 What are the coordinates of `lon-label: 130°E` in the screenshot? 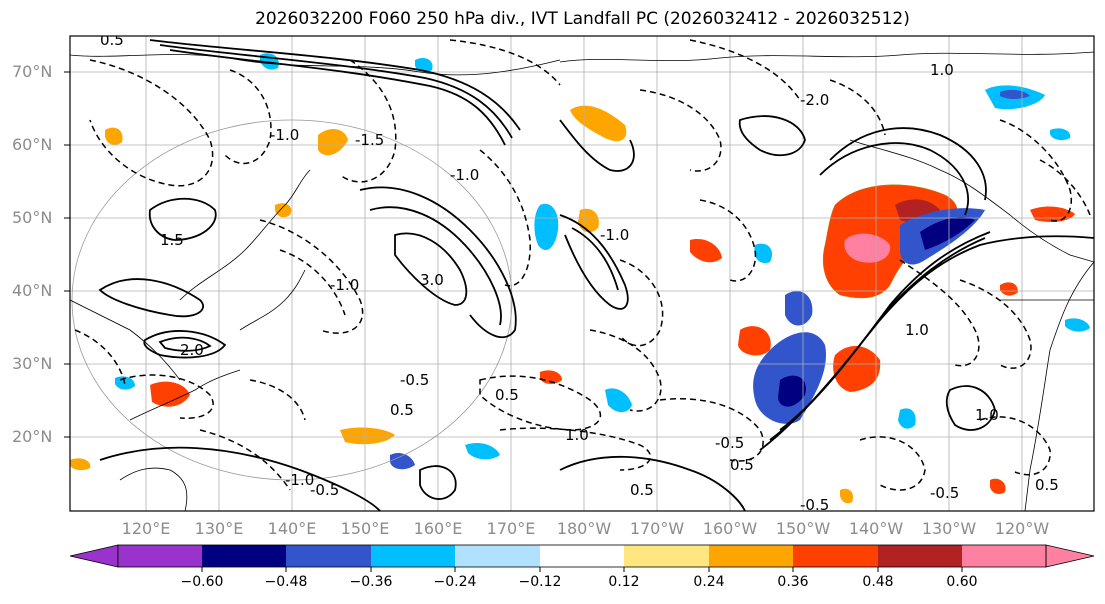 It's located at (219, 528).